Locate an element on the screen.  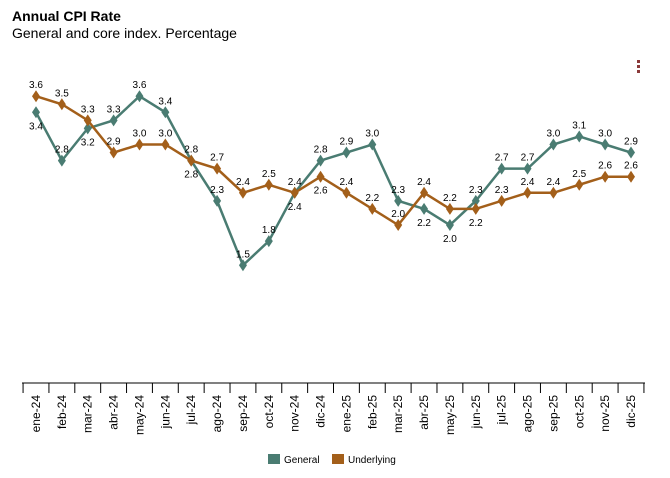
x-tick-label: feb-25 is located at coordinates (372, 412).